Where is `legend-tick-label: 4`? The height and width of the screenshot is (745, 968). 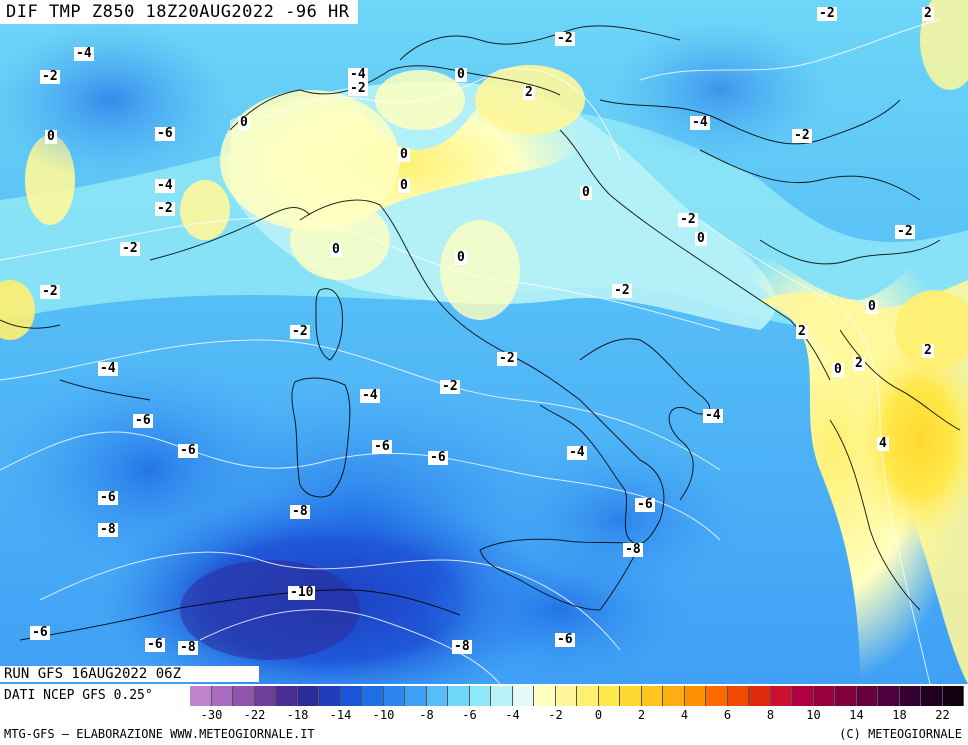
legend-tick-label: 4 is located at coordinates (684, 715).